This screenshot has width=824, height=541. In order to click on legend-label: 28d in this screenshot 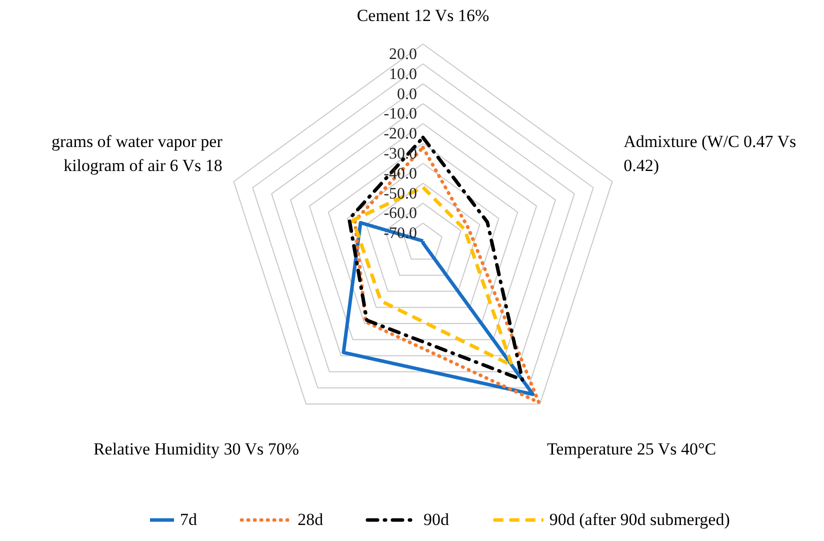, I will do `click(311, 519)`.